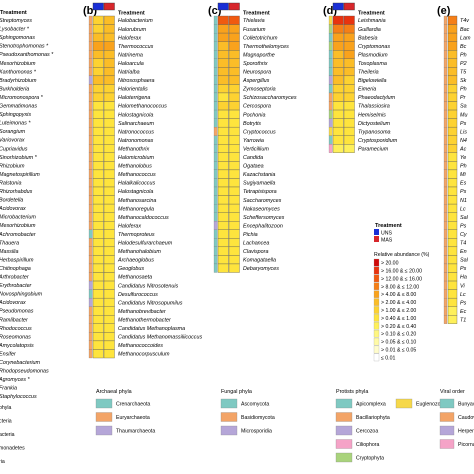 Image resolution: width=474 pixels, height=474 pixels. What do you see at coordinates (135, 115) in the screenshot?
I see `row-label: Halostagnicola` at bounding box center [135, 115].